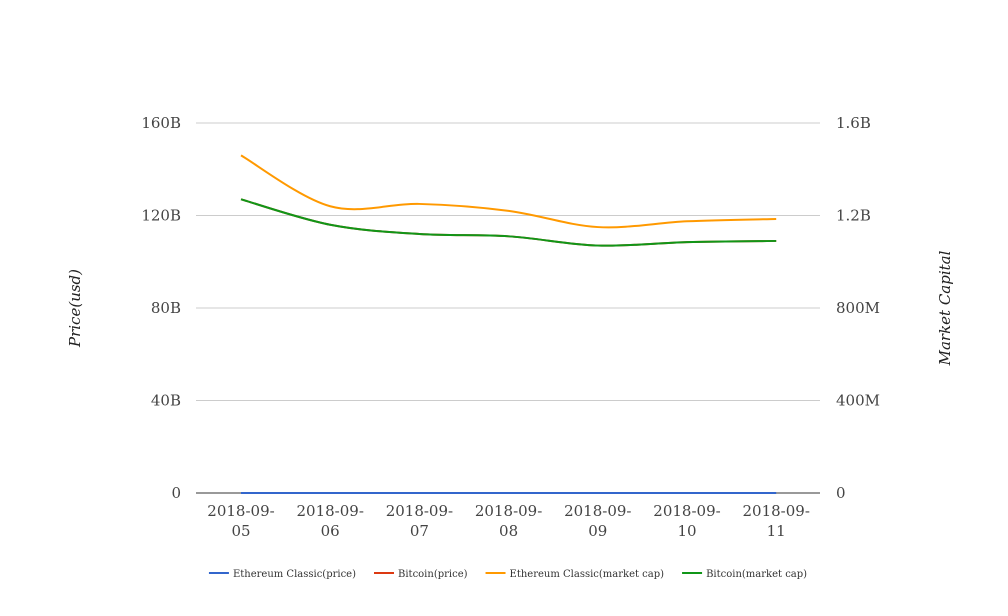  I want to click on left-tick-label: 0, so click(176, 493).